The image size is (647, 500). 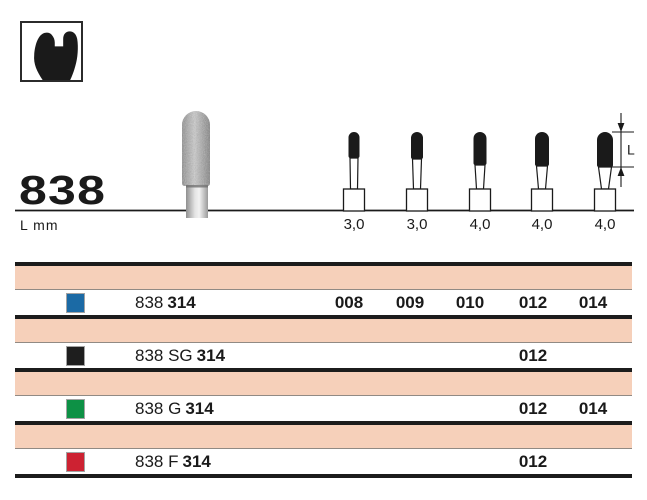 What do you see at coordinates (196, 164) in the screenshot?
I see `diamond-bur-photo` at bounding box center [196, 164].